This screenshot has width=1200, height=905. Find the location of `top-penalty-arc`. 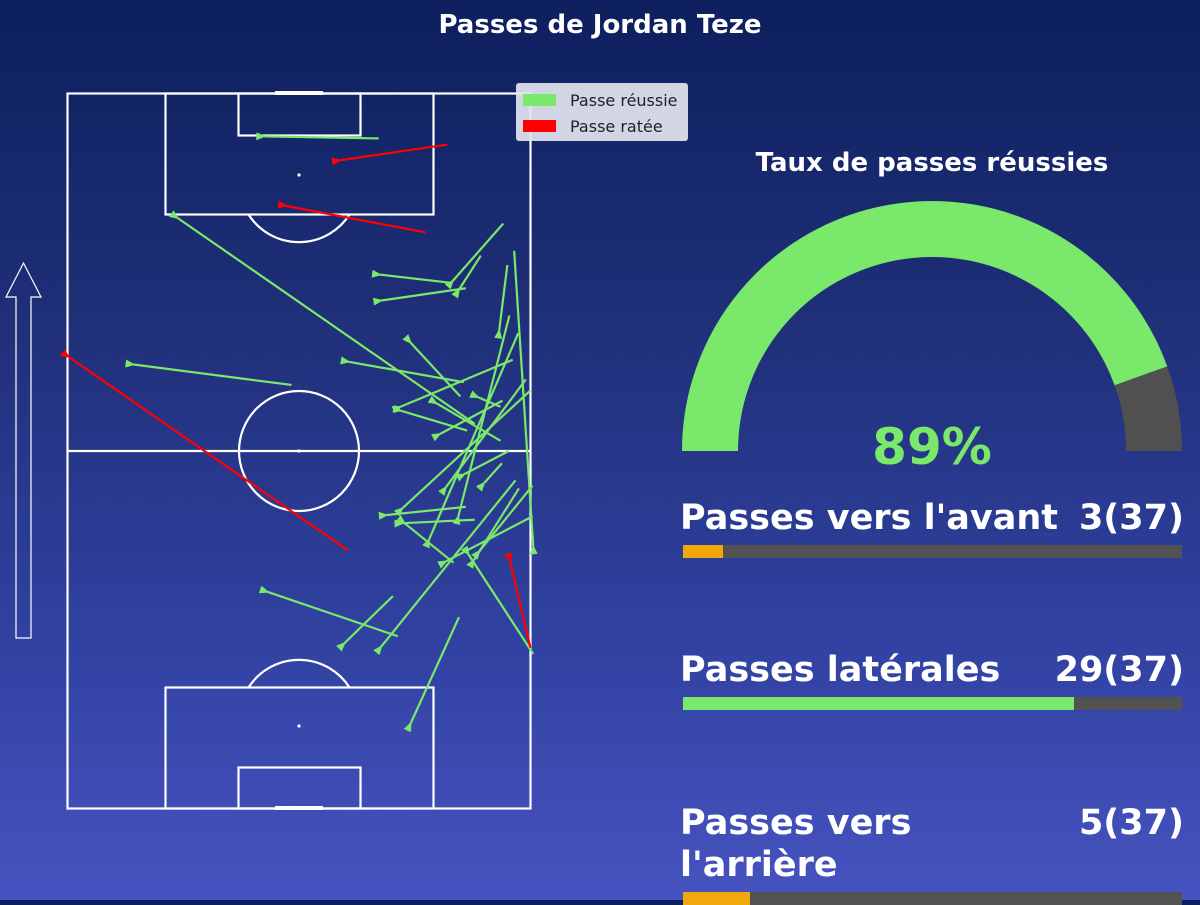

top-penalty-arc is located at coordinates (299, 228).